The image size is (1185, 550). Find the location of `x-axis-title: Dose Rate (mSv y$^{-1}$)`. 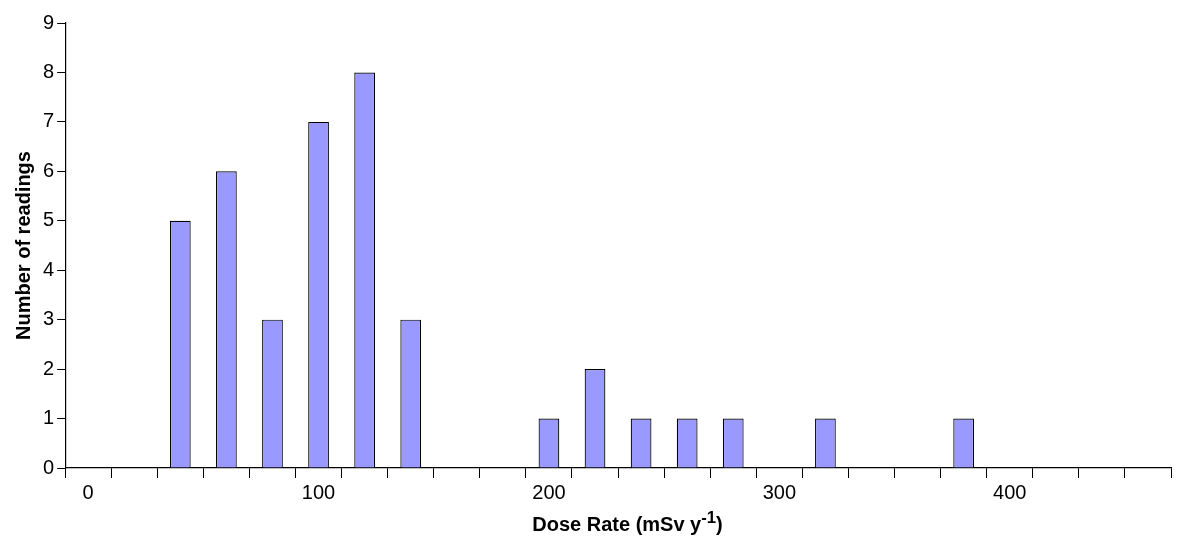

x-axis-title: Dose Rate (mSv y$^{-1}$) is located at coordinates (627, 522).